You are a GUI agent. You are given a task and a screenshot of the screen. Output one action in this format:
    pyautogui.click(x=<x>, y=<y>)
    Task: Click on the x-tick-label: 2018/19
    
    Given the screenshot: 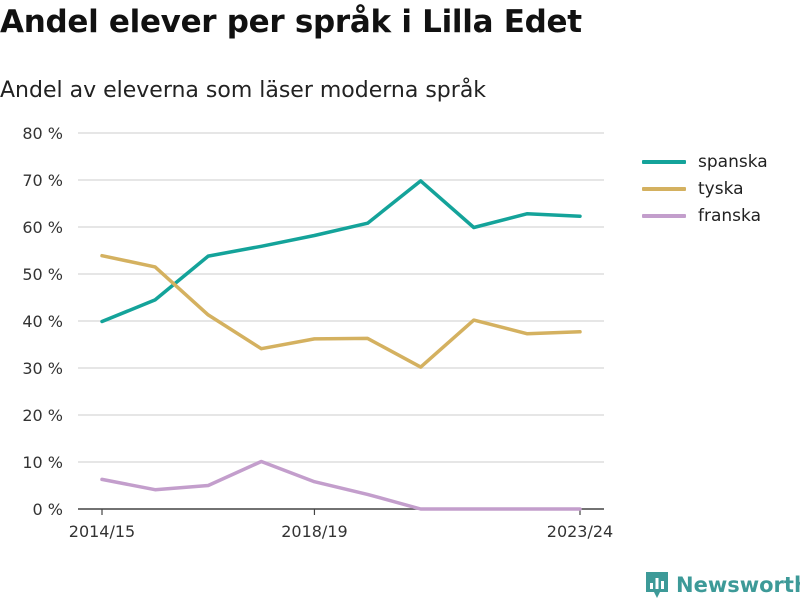 What is the action you would take?
    pyautogui.click(x=314, y=531)
    